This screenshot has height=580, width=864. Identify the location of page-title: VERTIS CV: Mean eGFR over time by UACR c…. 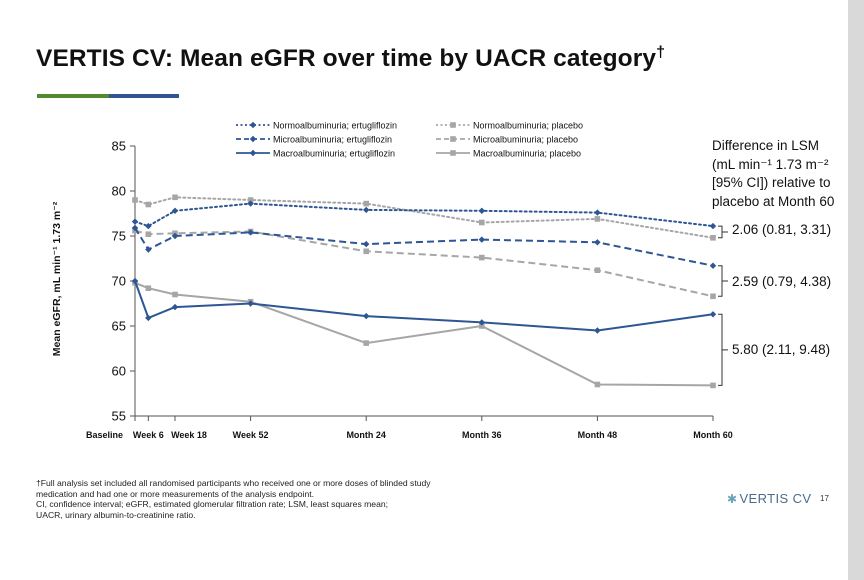
(351, 58).